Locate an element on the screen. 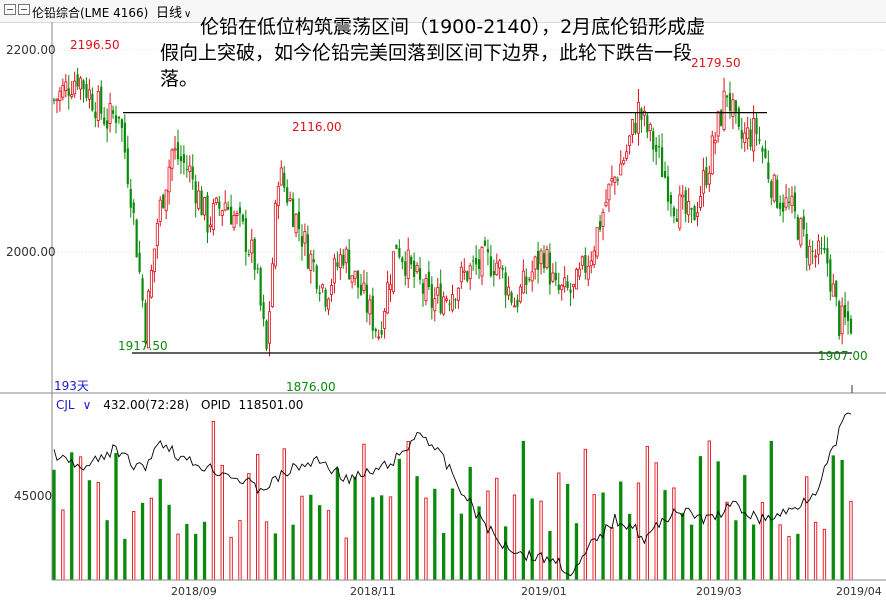 The image size is (886, 600). x-tick-label: 2019/04 is located at coordinates (859, 591).